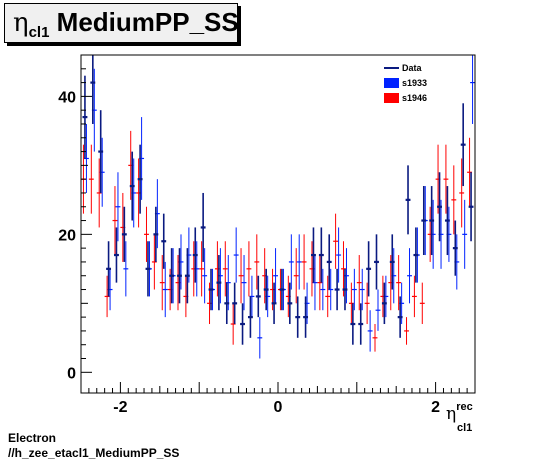 This screenshot has height=462, width=546. Describe the element at coordinates (435, 407) in the screenshot. I see `x-tick-label: 2` at that location.